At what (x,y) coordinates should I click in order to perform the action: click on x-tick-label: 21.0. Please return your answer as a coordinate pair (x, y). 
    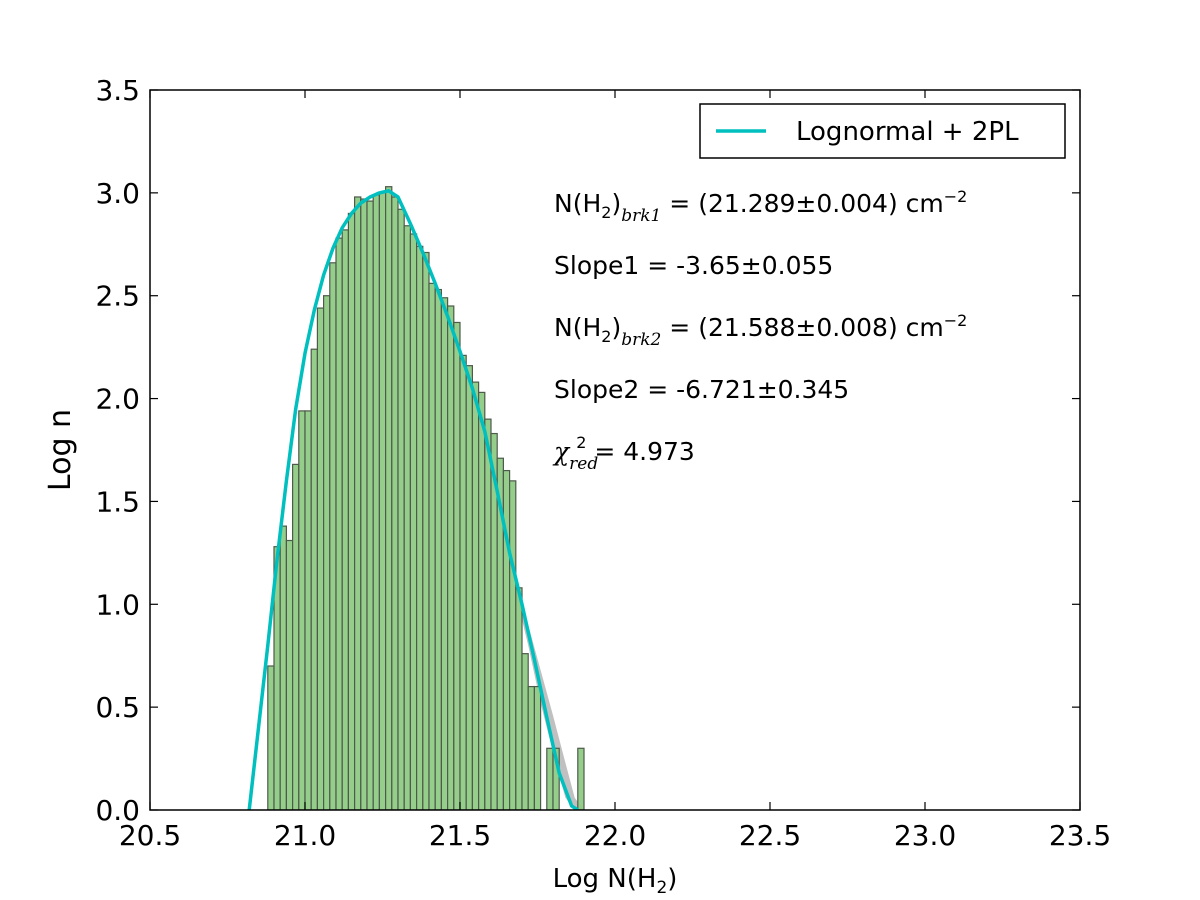
    Looking at the image, I should click on (305, 835).